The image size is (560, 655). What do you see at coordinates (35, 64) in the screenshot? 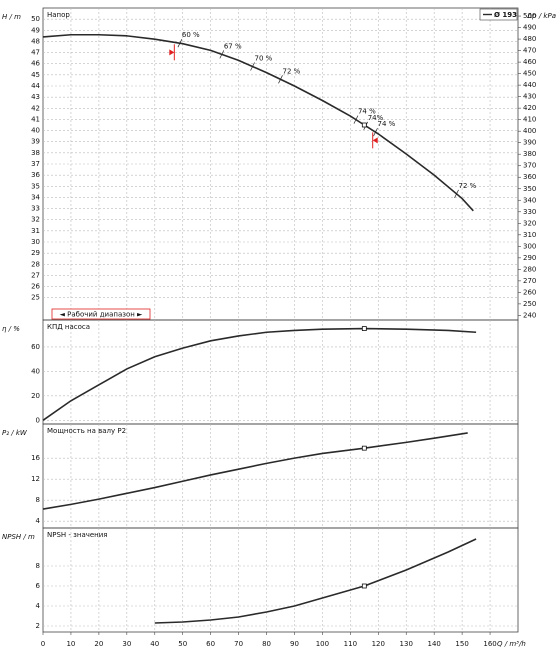
I see `y-tick-label: 46` at bounding box center [35, 64].